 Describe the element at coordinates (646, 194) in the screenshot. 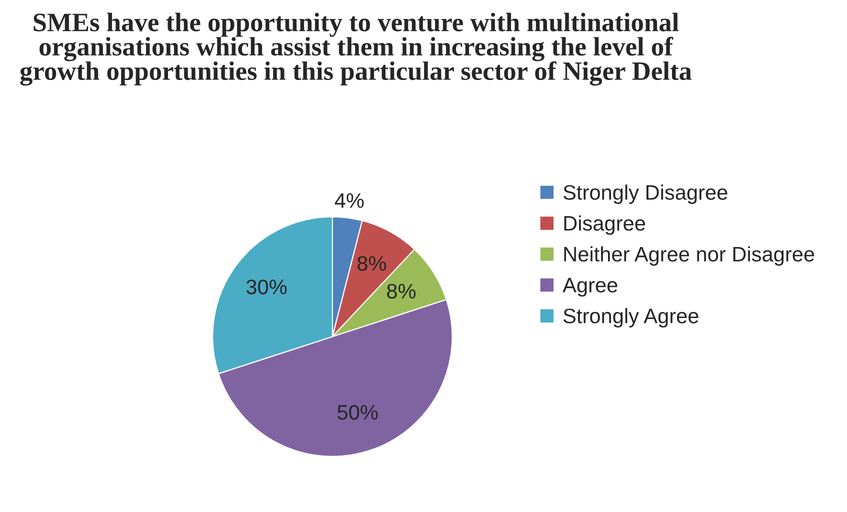

I see `legend-label: Strongly Disagree` at that location.